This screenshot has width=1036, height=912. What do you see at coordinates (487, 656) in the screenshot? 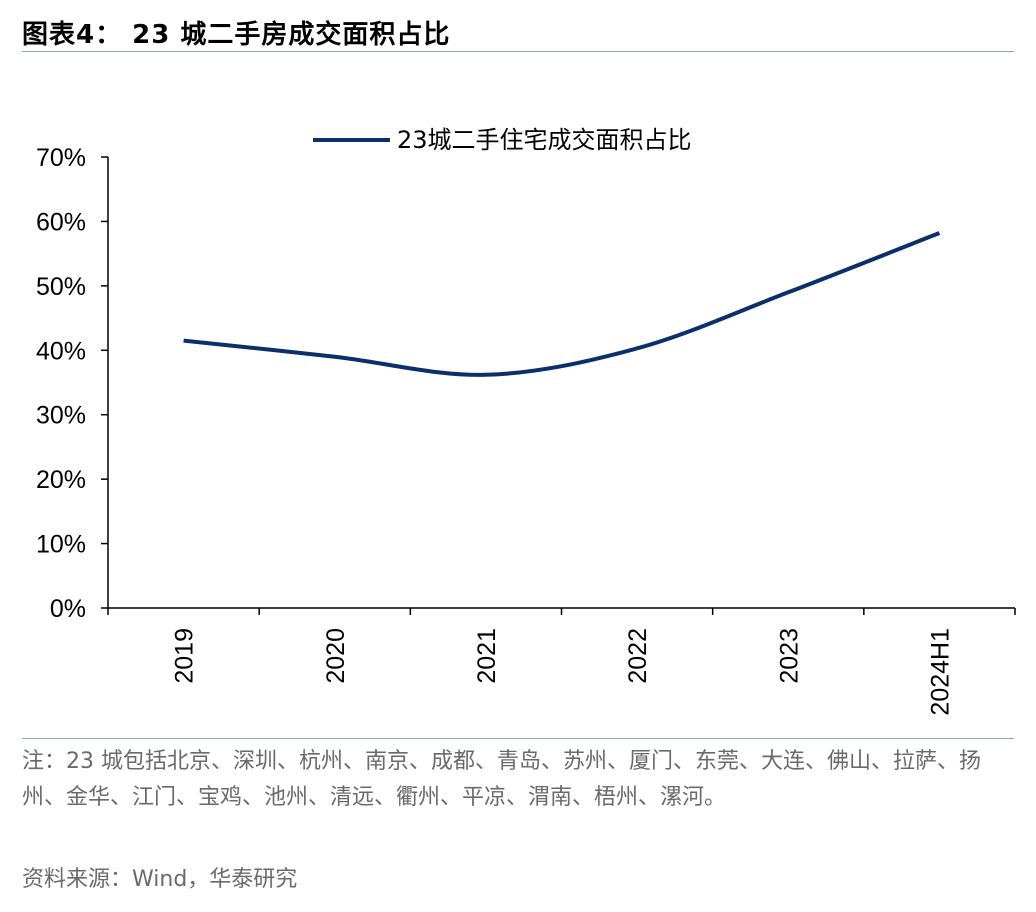
I see `x-tick-label: 2021` at bounding box center [487, 656].